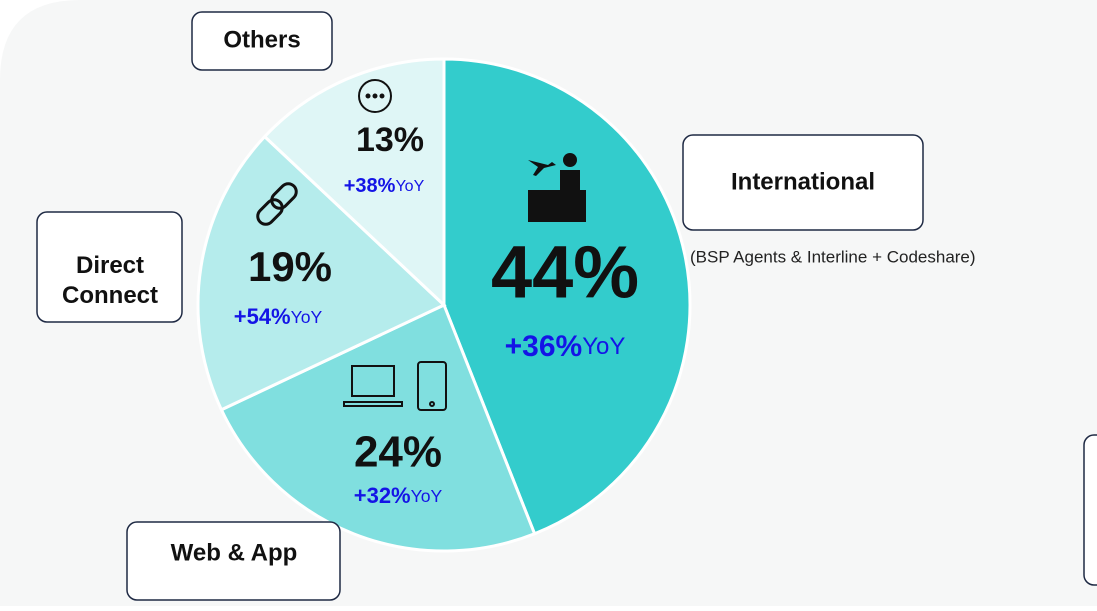 The image size is (1097, 611). Describe the element at coordinates (833, 256) in the screenshot. I see `note: (BSP Agents & Interline + Codeshare)` at that location.